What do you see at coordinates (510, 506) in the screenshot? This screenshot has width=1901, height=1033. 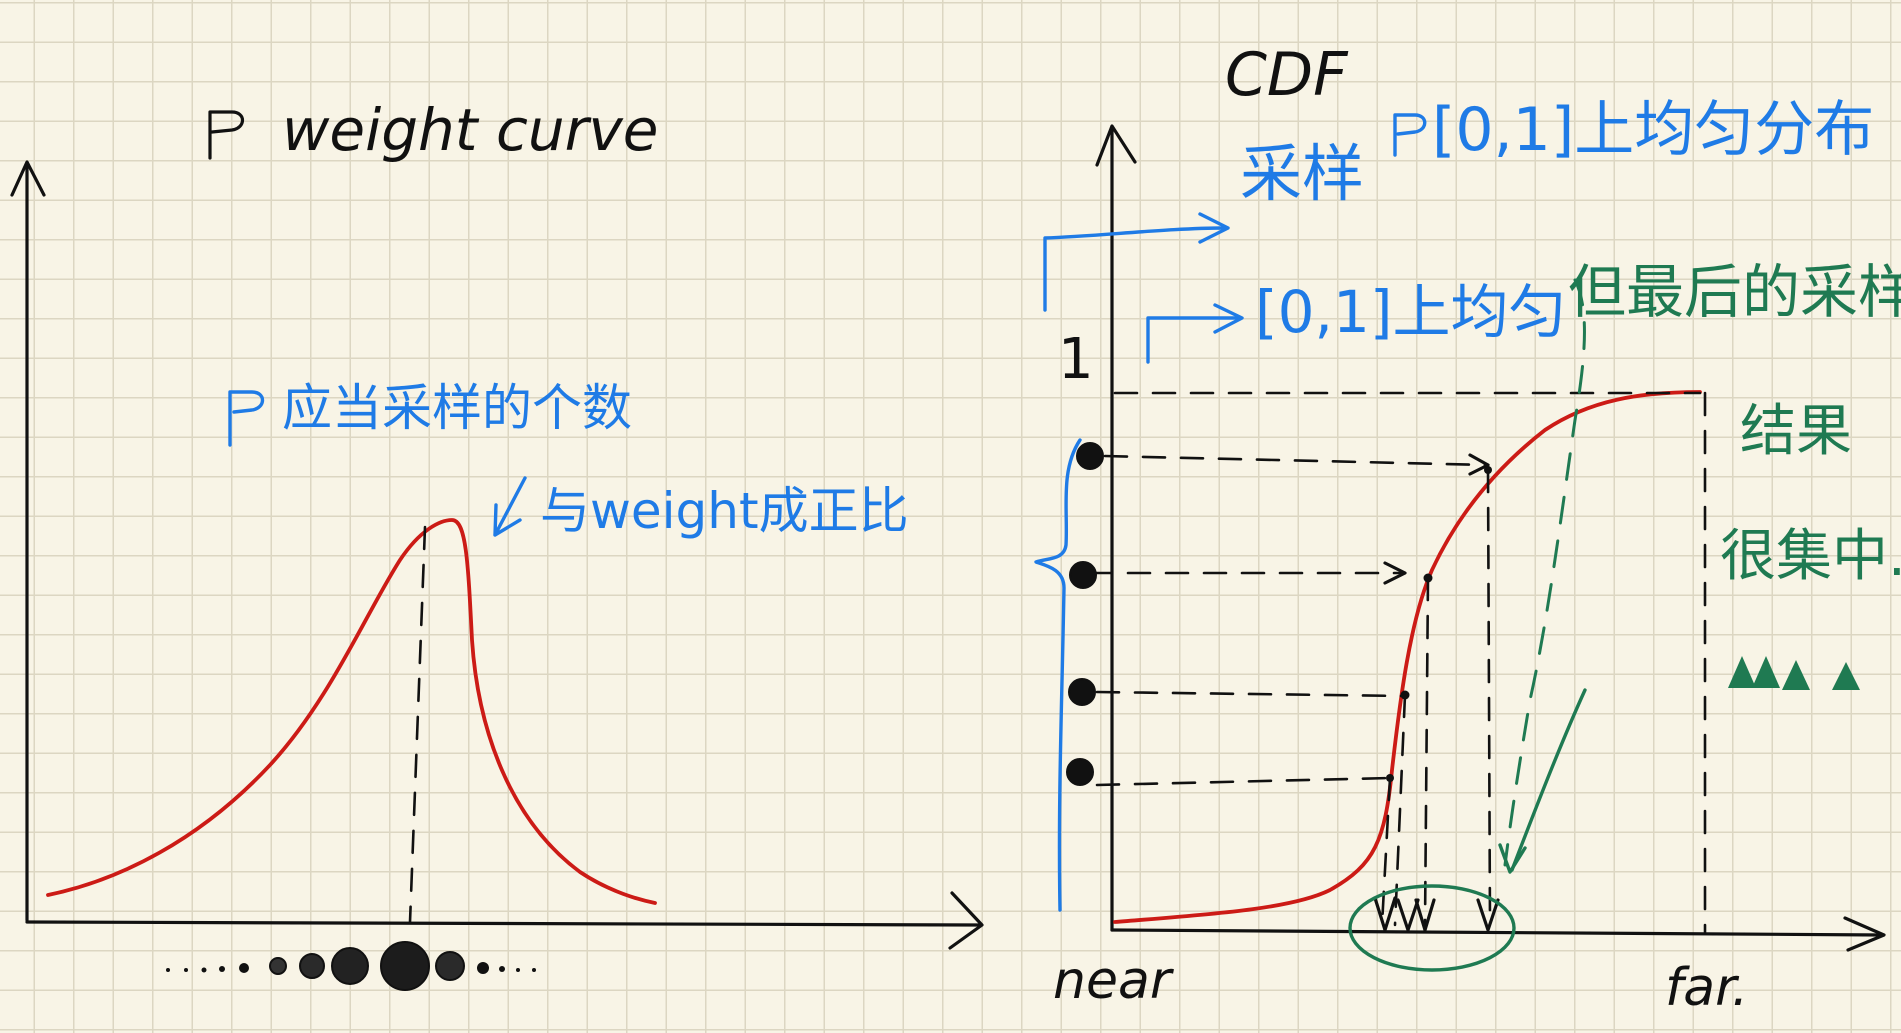 I see `proportional-arrow-icon` at bounding box center [510, 506].